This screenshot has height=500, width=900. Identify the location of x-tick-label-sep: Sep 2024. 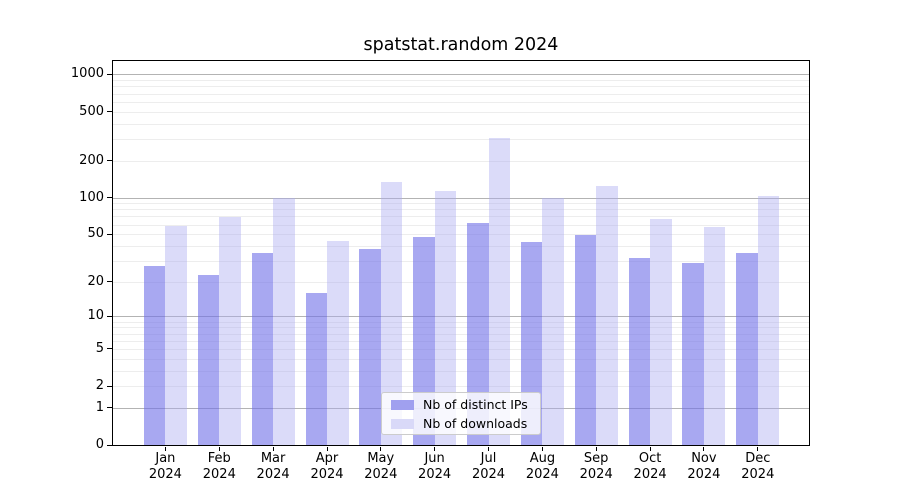
(596, 467).